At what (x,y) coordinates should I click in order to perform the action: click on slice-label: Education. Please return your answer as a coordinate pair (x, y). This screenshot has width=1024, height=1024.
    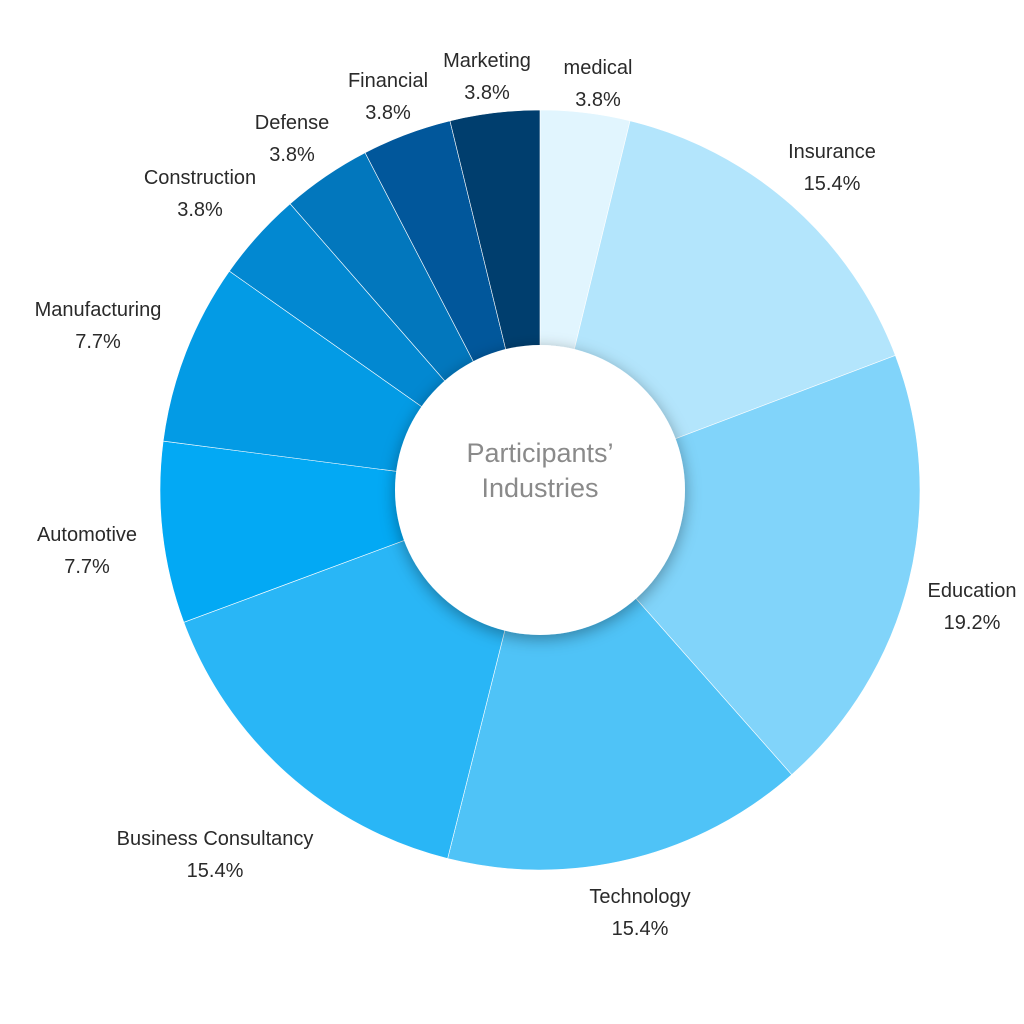
    Looking at the image, I should click on (972, 591).